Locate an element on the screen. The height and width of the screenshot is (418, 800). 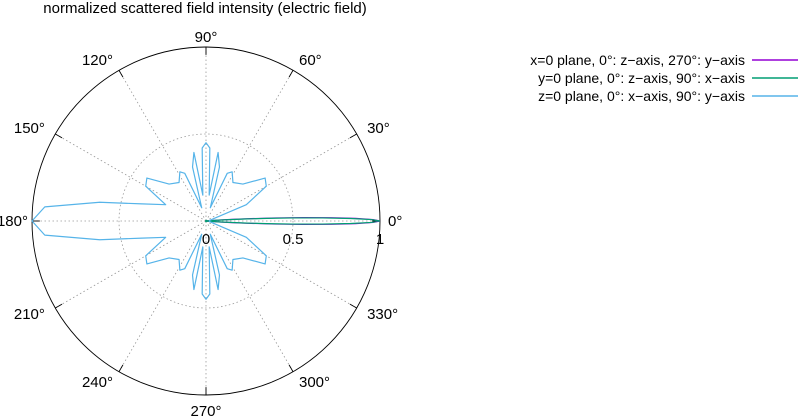
angle-label: 270° is located at coordinates (205, 410).